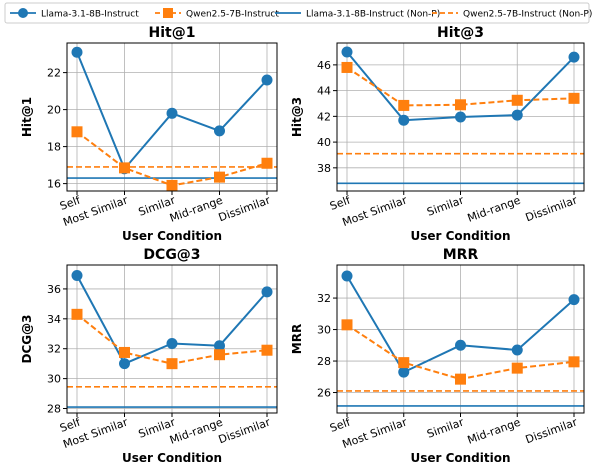 The height and width of the screenshot is (471, 595). What do you see at coordinates (54, 73) in the screenshot?
I see `ytick-label: 22` at bounding box center [54, 73].